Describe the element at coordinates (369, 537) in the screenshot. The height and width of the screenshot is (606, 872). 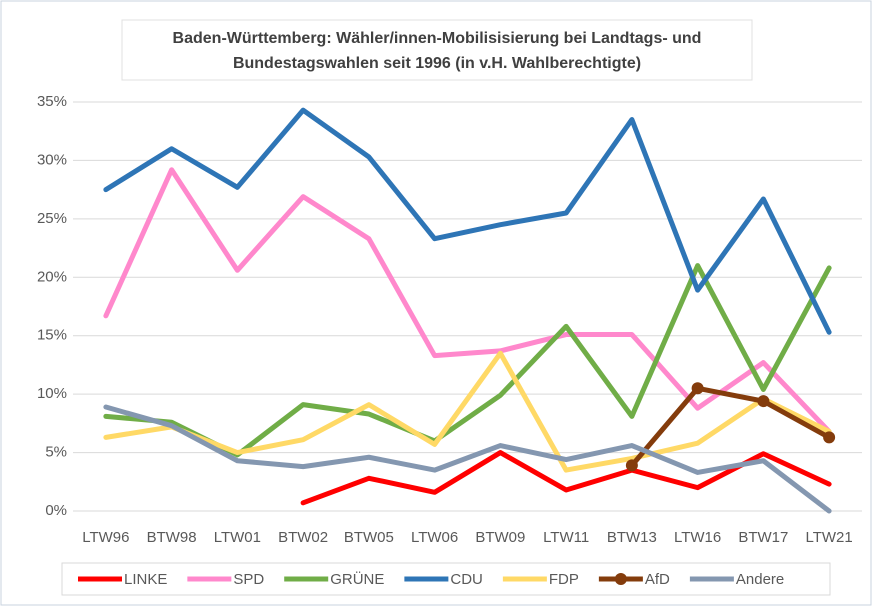
I see `x-tick-label: BTW05` at that location.